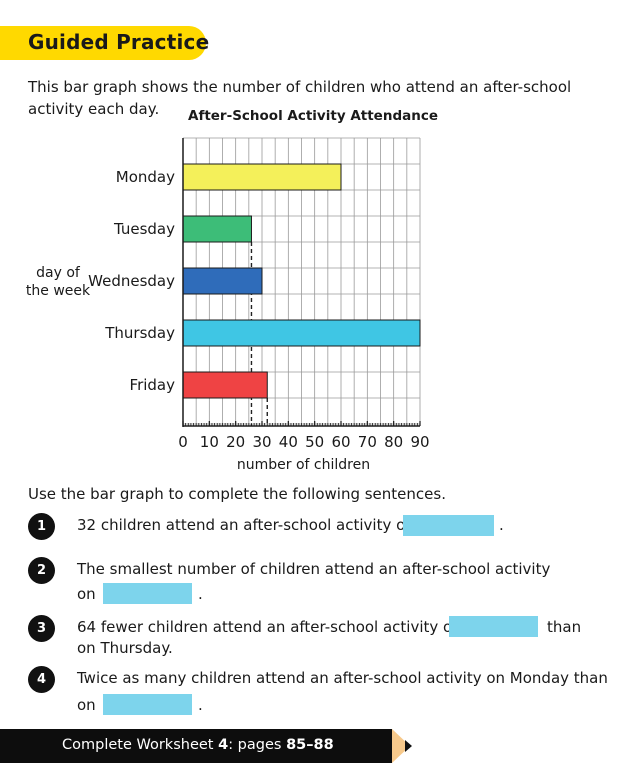  I want to click on category-label: Friday, so click(153, 385).